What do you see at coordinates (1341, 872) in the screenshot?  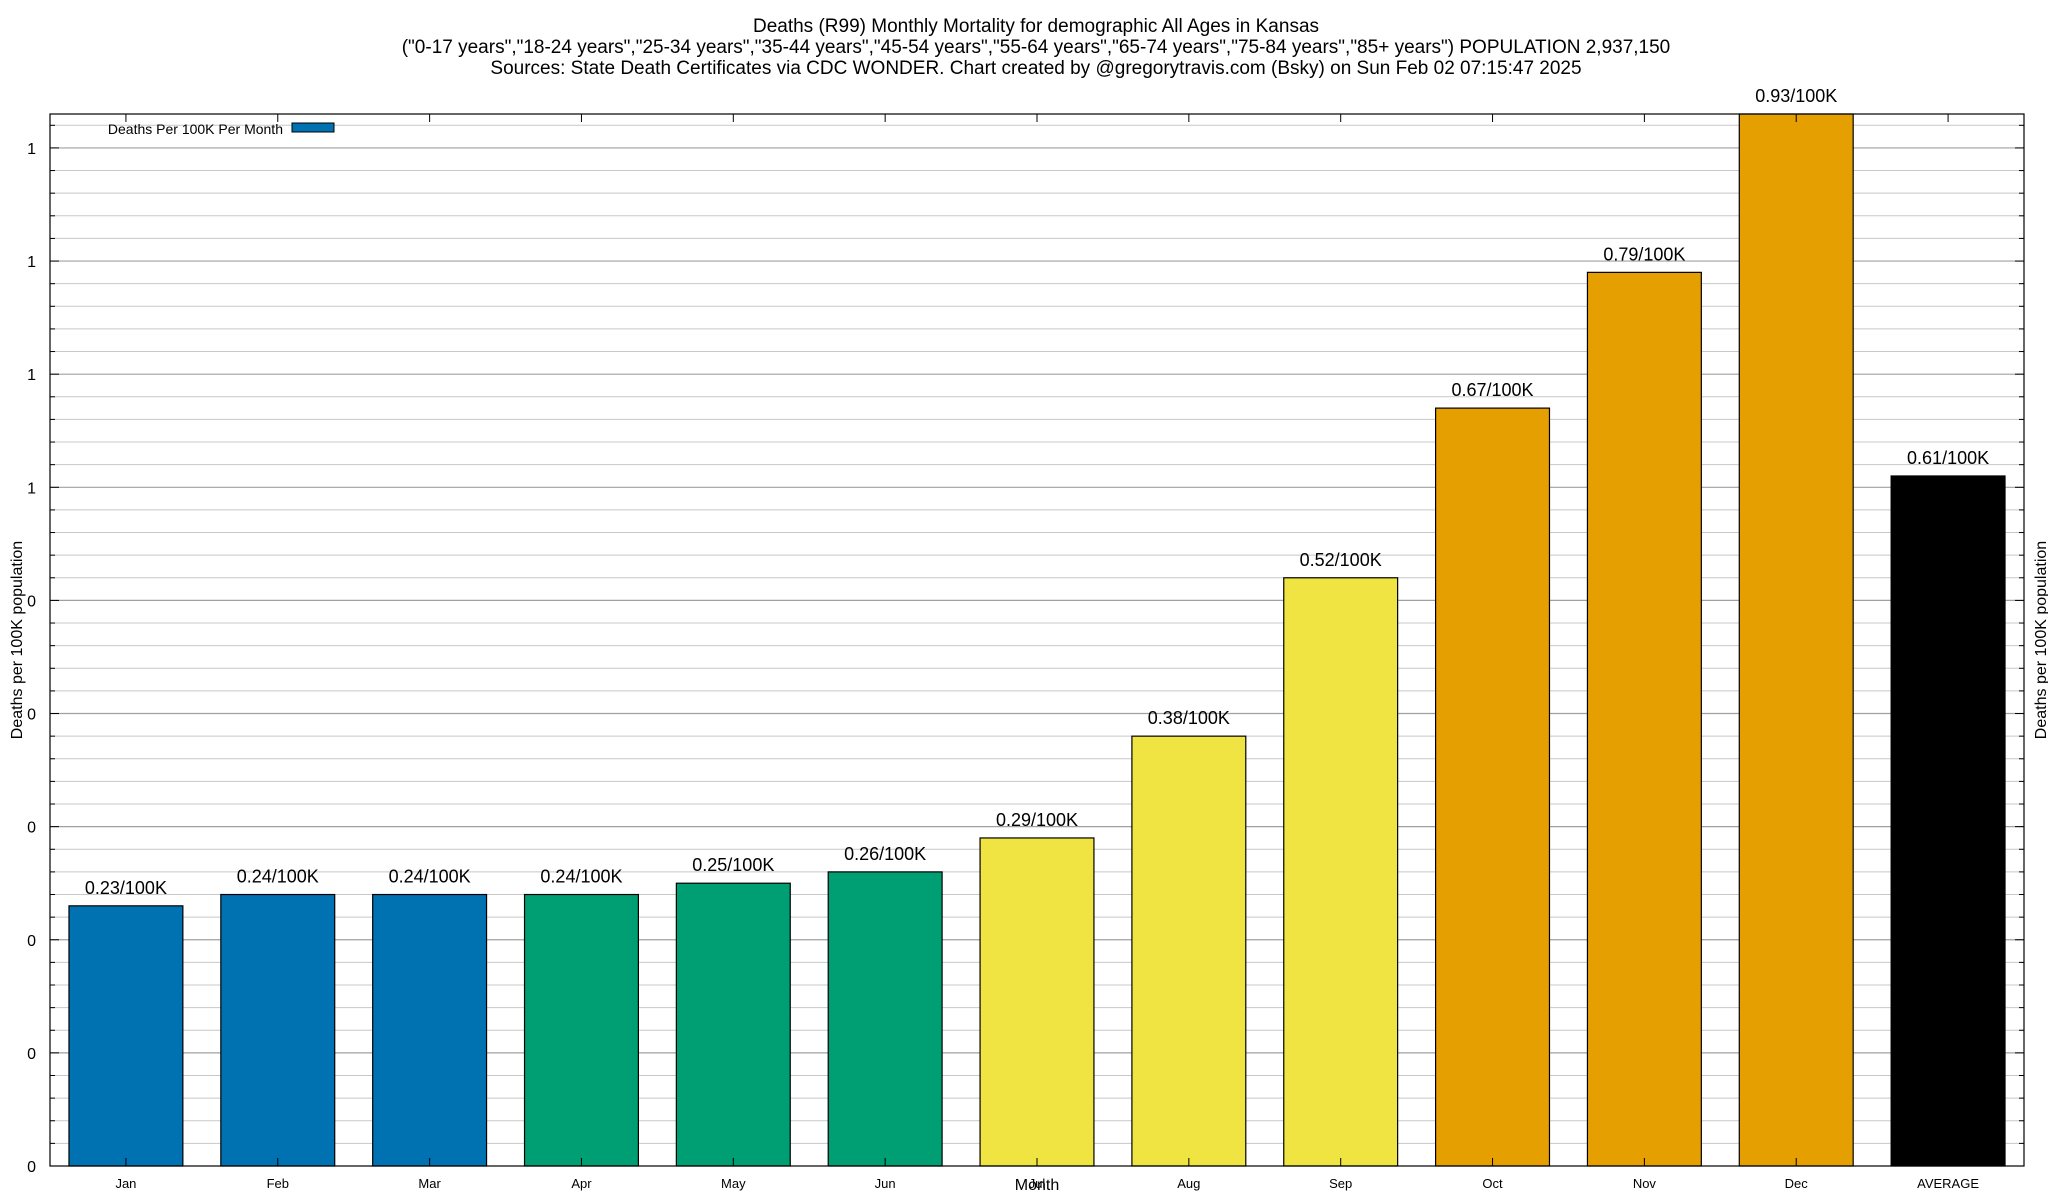 I see `bar-sep` at bounding box center [1341, 872].